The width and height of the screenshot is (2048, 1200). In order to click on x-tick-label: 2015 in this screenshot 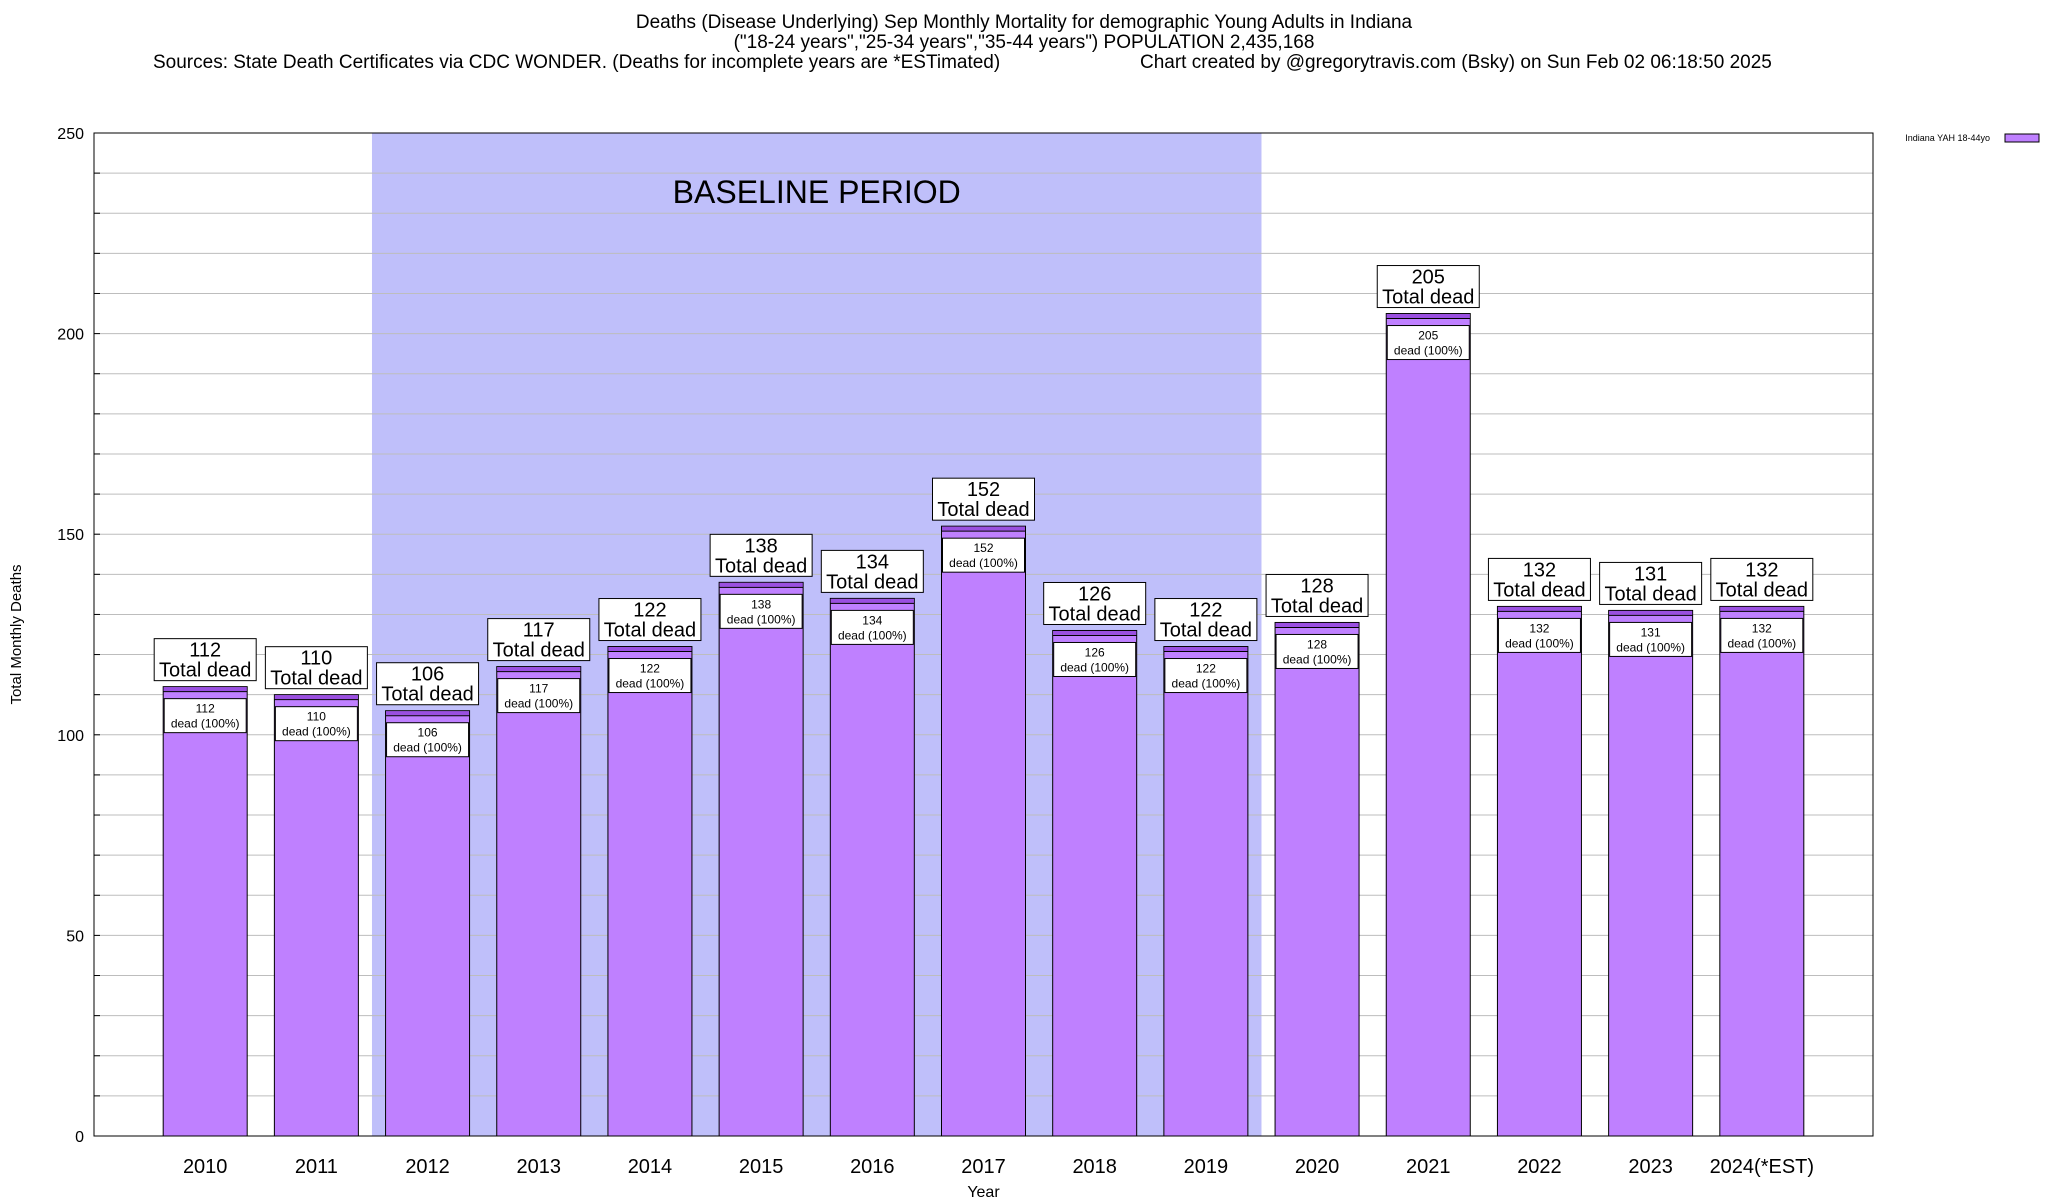, I will do `click(761, 1167)`.